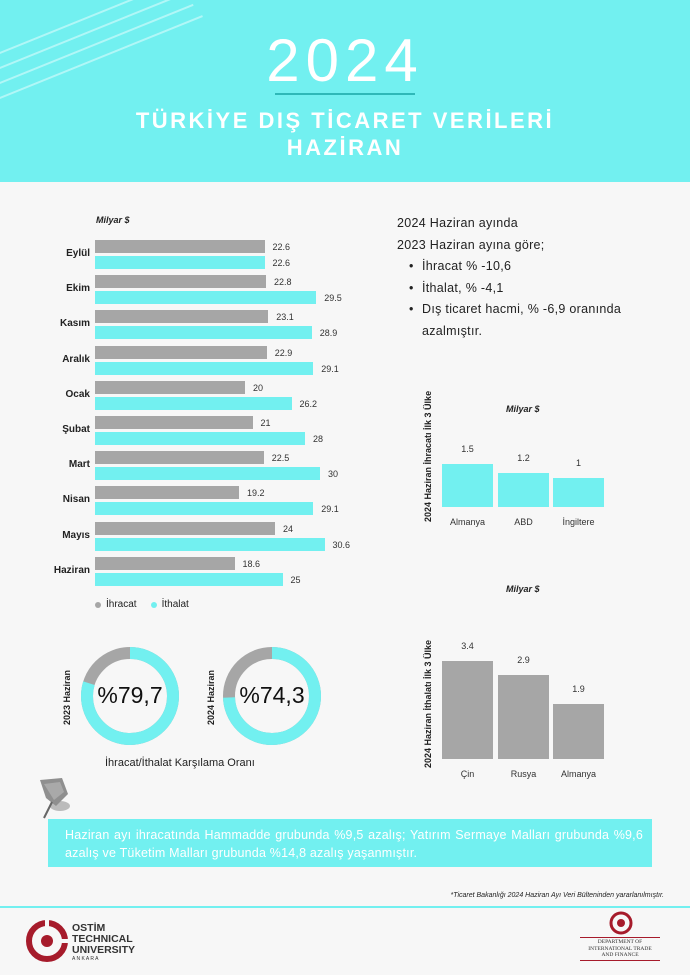 The image size is (690, 975). I want to click on country-label: ABD, so click(523, 522).